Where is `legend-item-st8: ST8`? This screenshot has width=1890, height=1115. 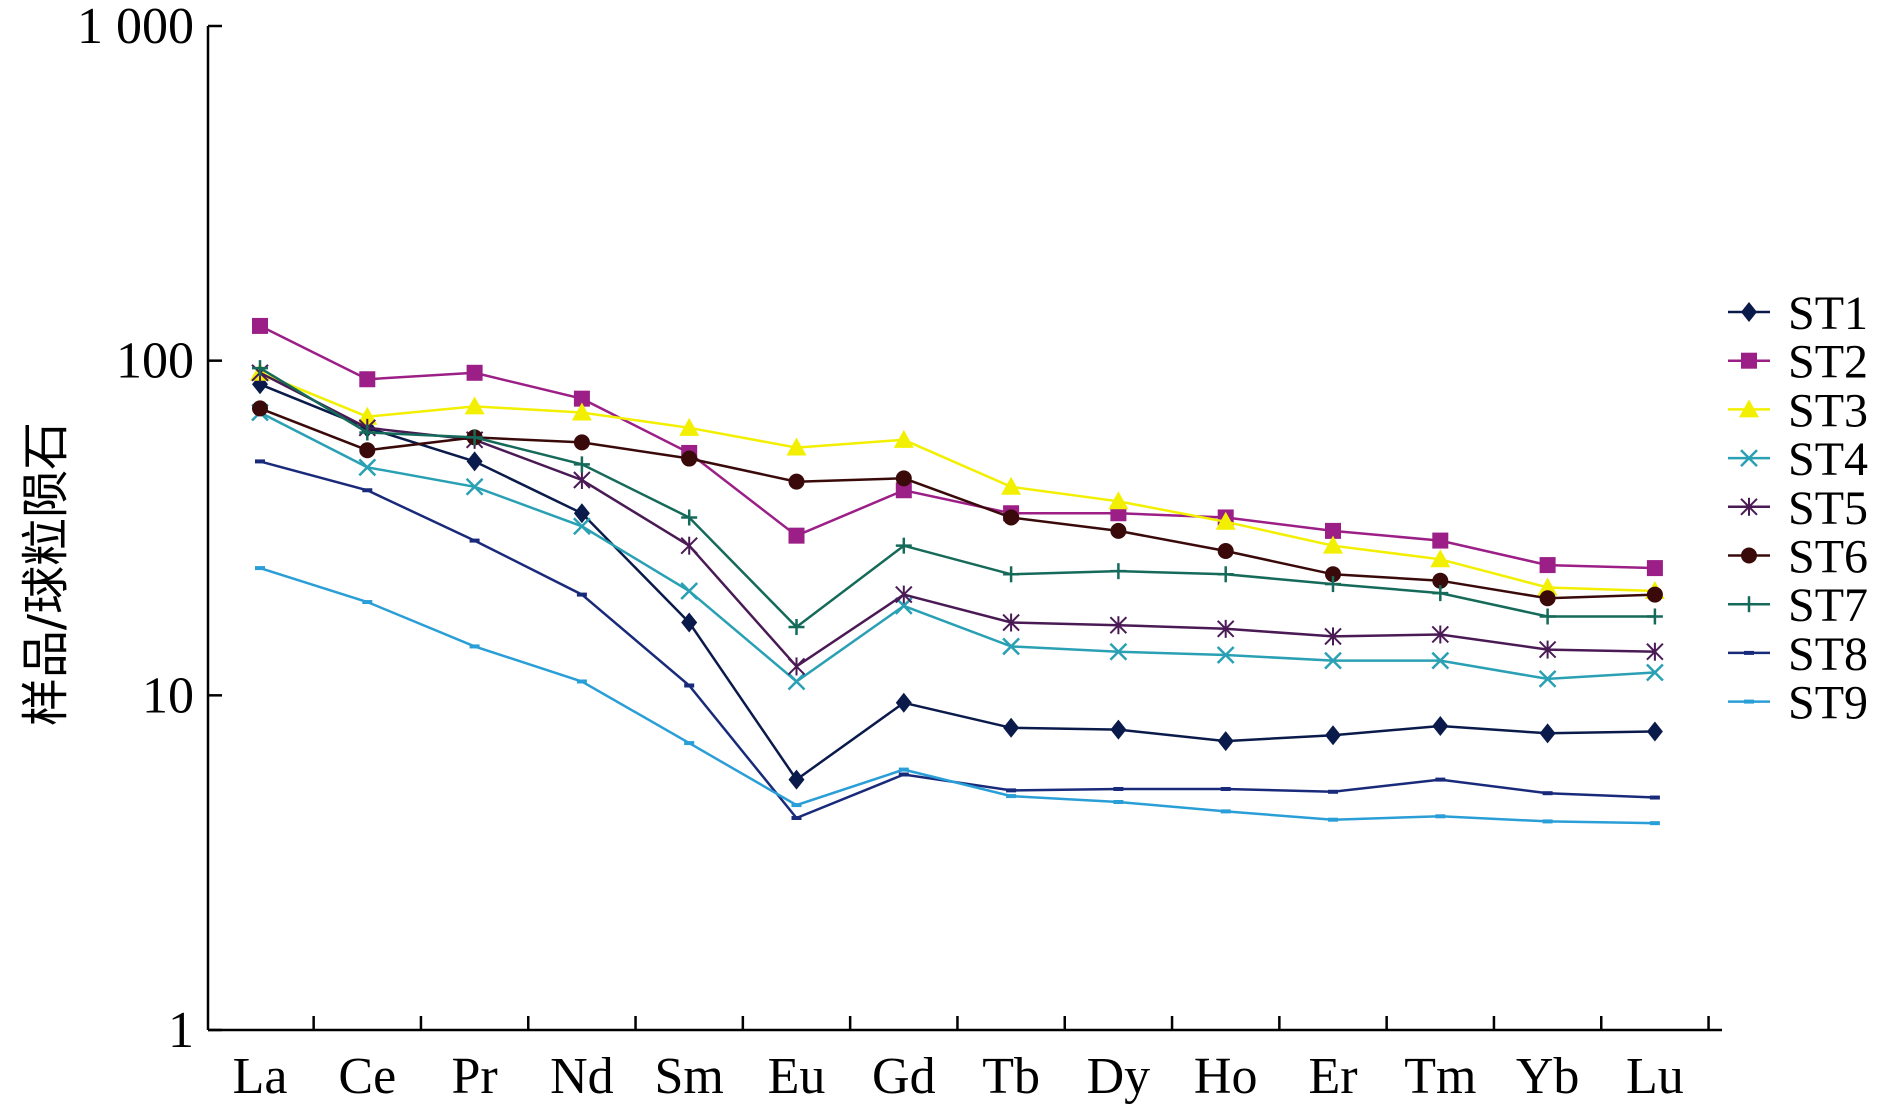 legend-item-st8: ST8 is located at coordinates (1798, 654).